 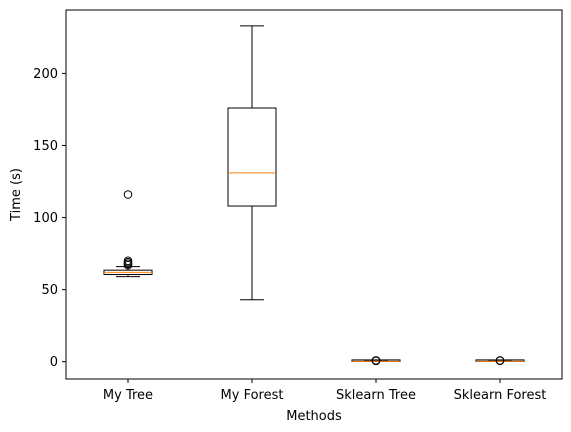 What do you see at coordinates (314, 416) in the screenshot?
I see `x-axis-label: Methods` at bounding box center [314, 416].